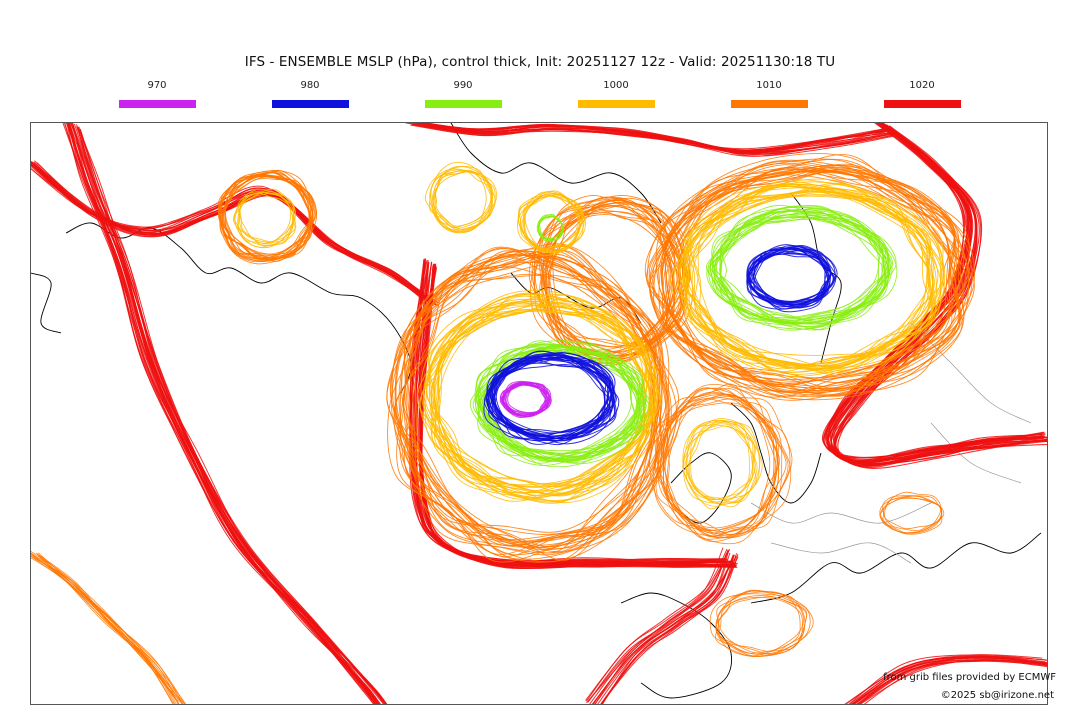 The image size is (1080, 718). Describe the element at coordinates (310, 85) in the screenshot. I see `legend-label: 980` at that location.